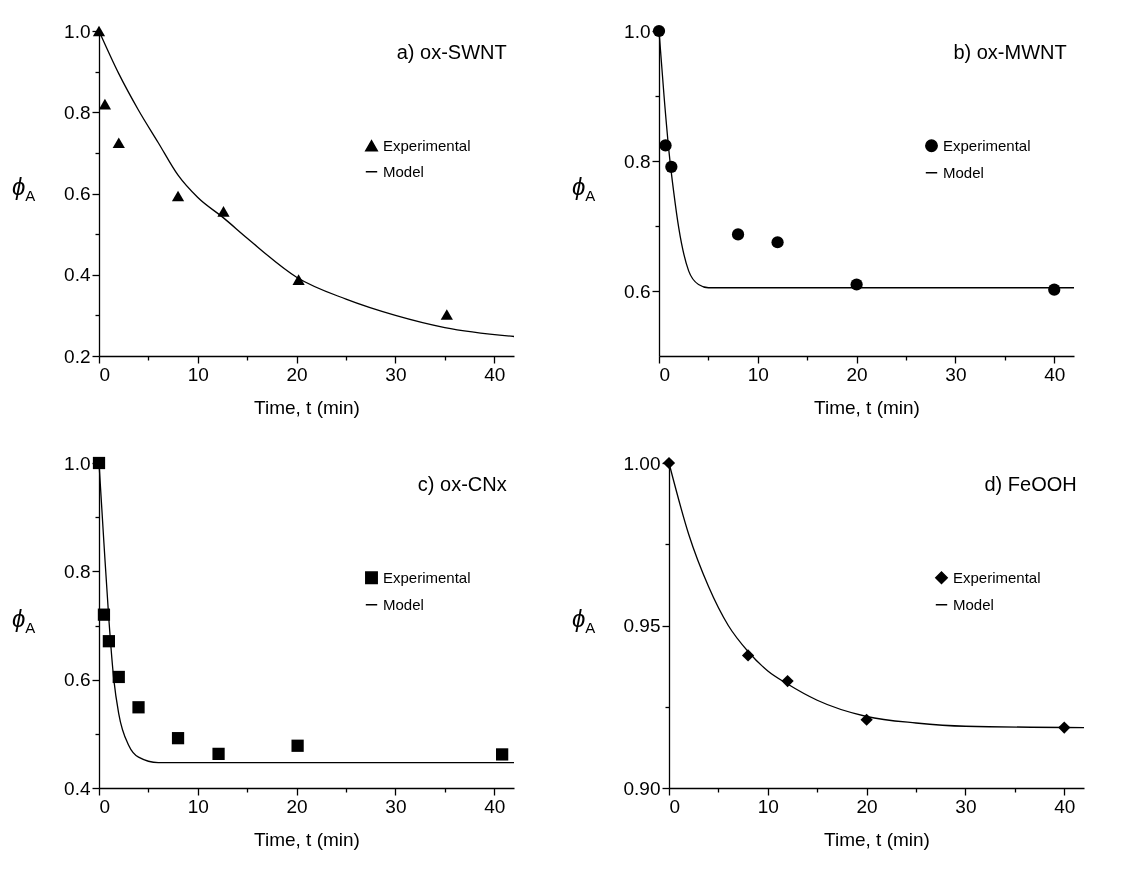  Describe the element at coordinates (642, 463) in the screenshot. I see `y-tick-label: 1.00` at that location.